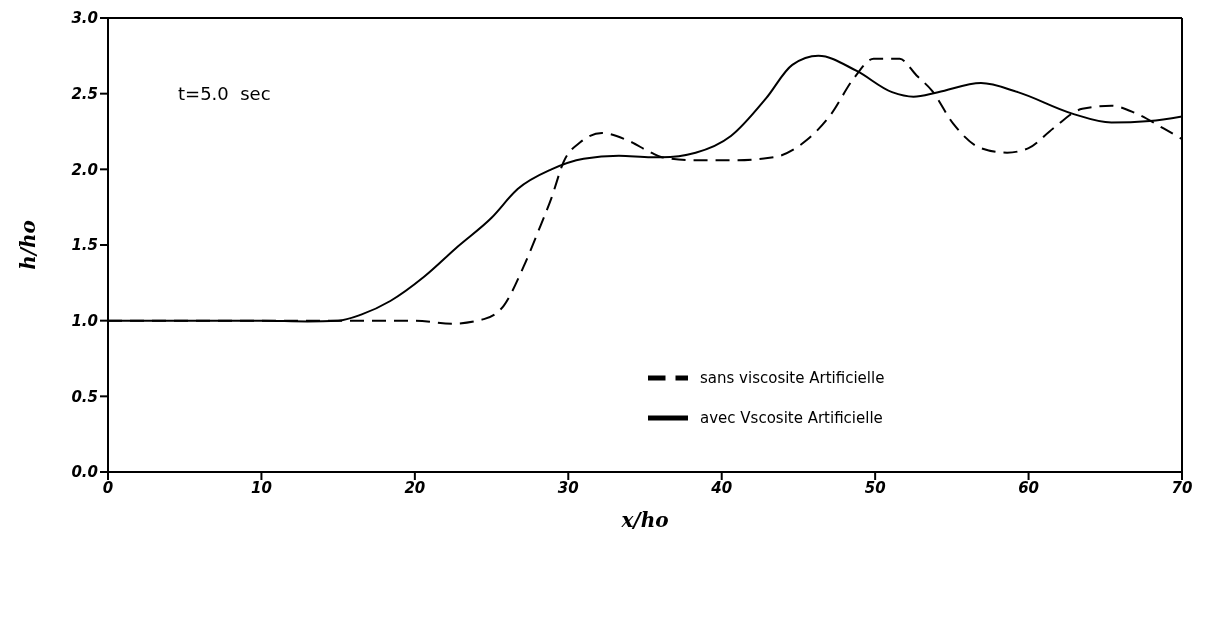 This screenshot has width=1212, height=627. Describe the element at coordinates (1182, 487) in the screenshot. I see `x-tick-label: 70` at that location.